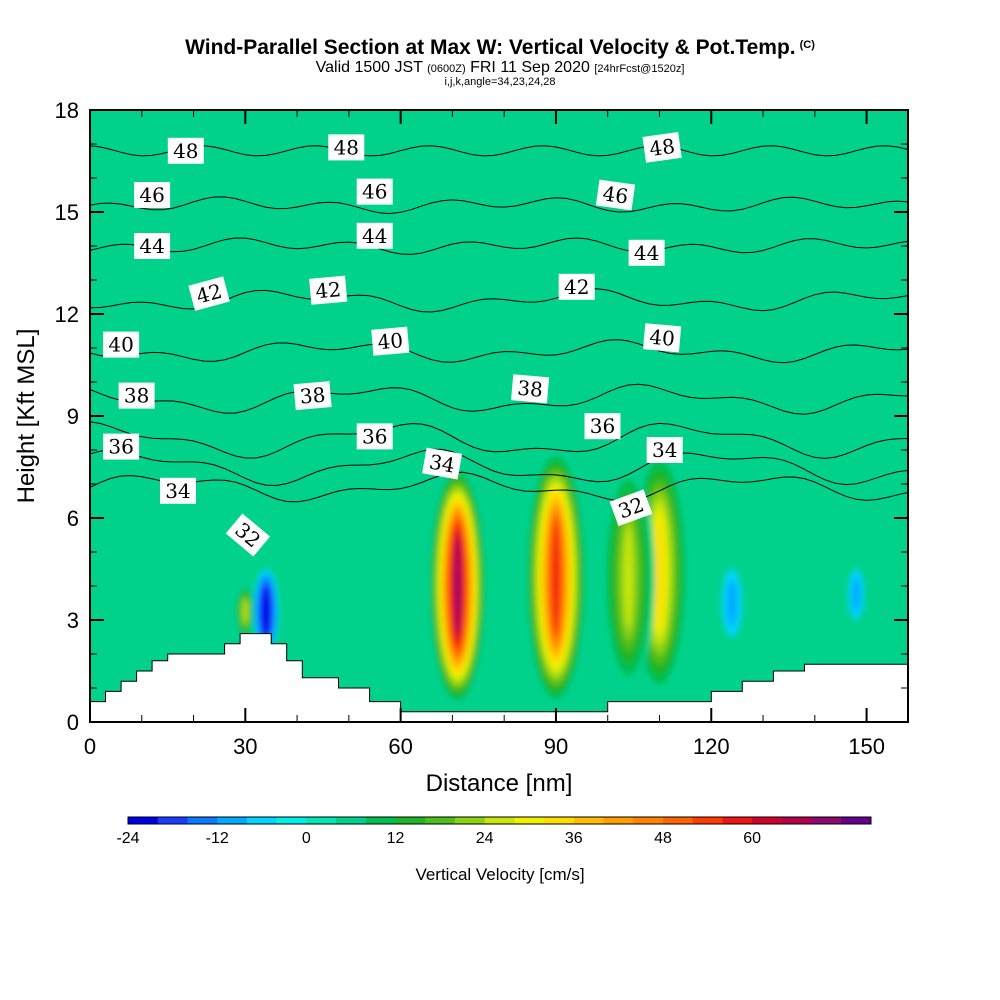 The height and width of the screenshot is (1000, 1000). I want to click on x-tick-label: 60, so click(400, 746).